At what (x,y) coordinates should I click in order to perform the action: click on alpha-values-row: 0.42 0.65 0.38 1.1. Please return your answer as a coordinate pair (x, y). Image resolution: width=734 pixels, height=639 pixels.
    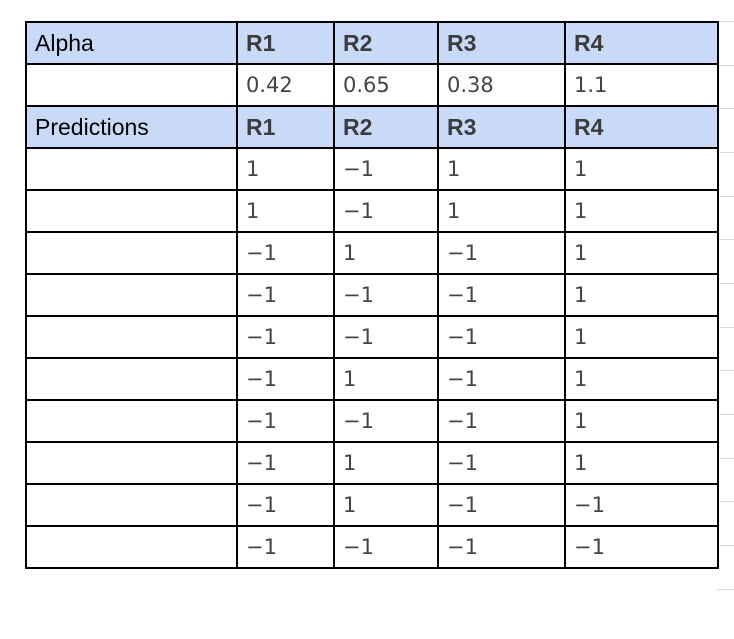
    Looking at the image, I should click on (372, 85).